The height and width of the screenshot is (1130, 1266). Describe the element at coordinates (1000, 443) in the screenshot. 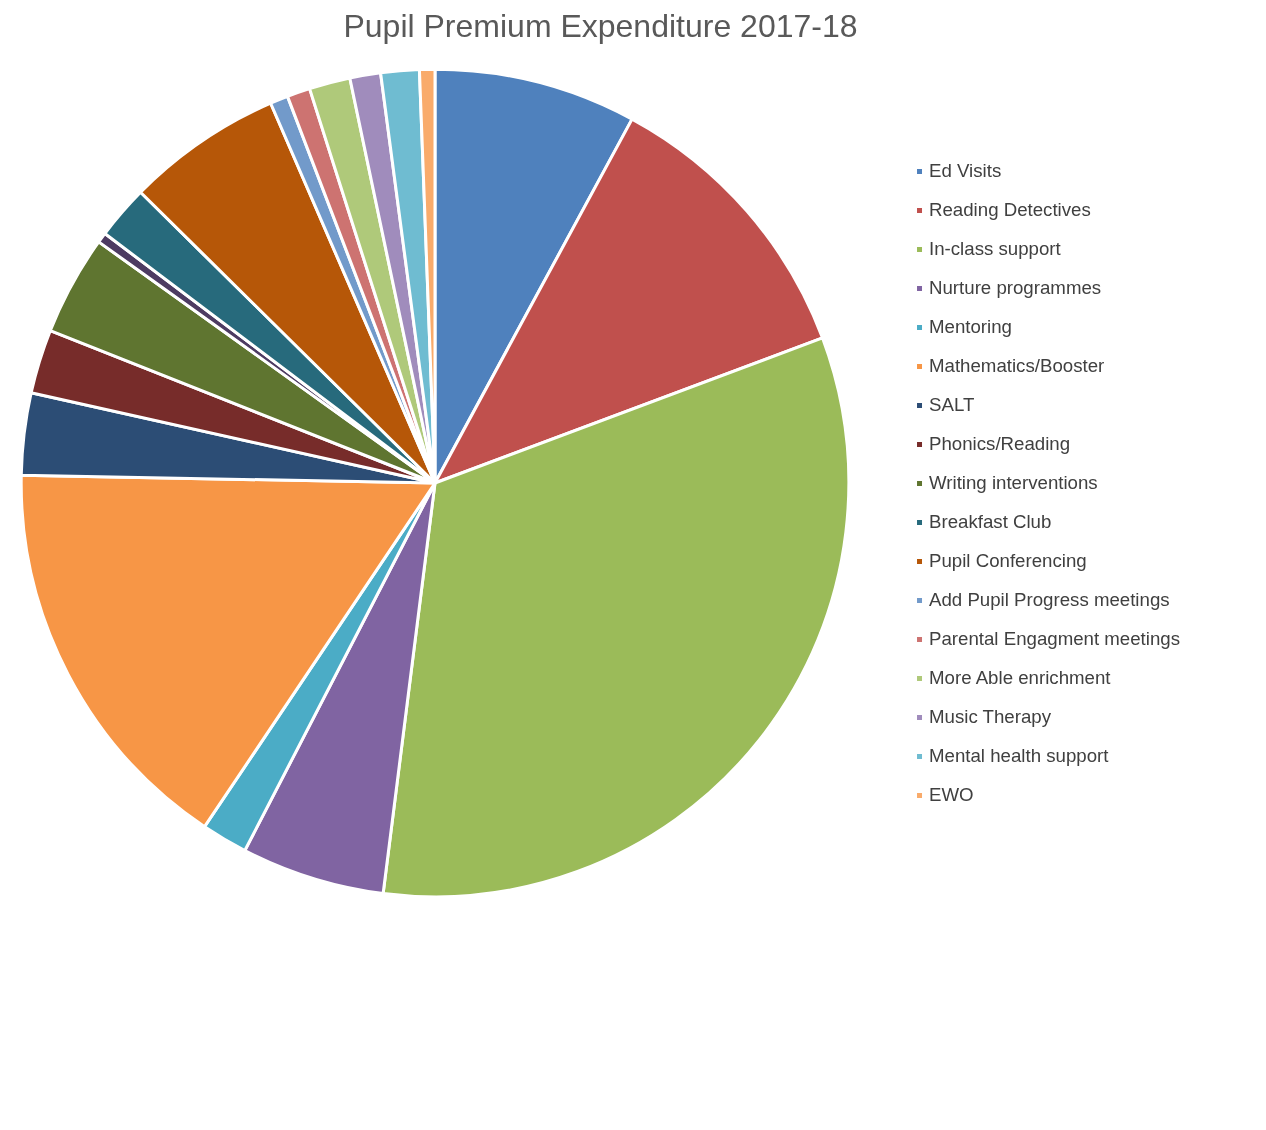

I see `legend-label: Phonics/Reading` at that location.